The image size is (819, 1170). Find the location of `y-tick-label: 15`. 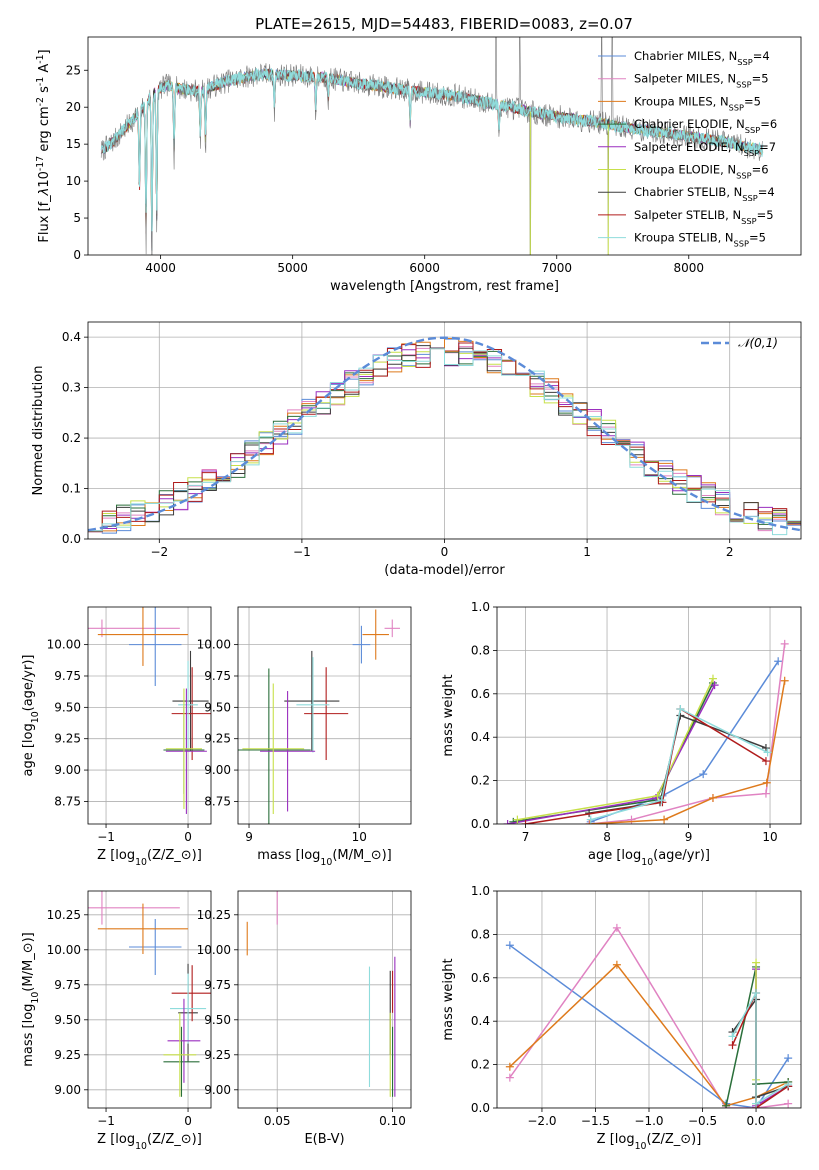

y-tick-label: 15 is located at coordinates (73, 144).